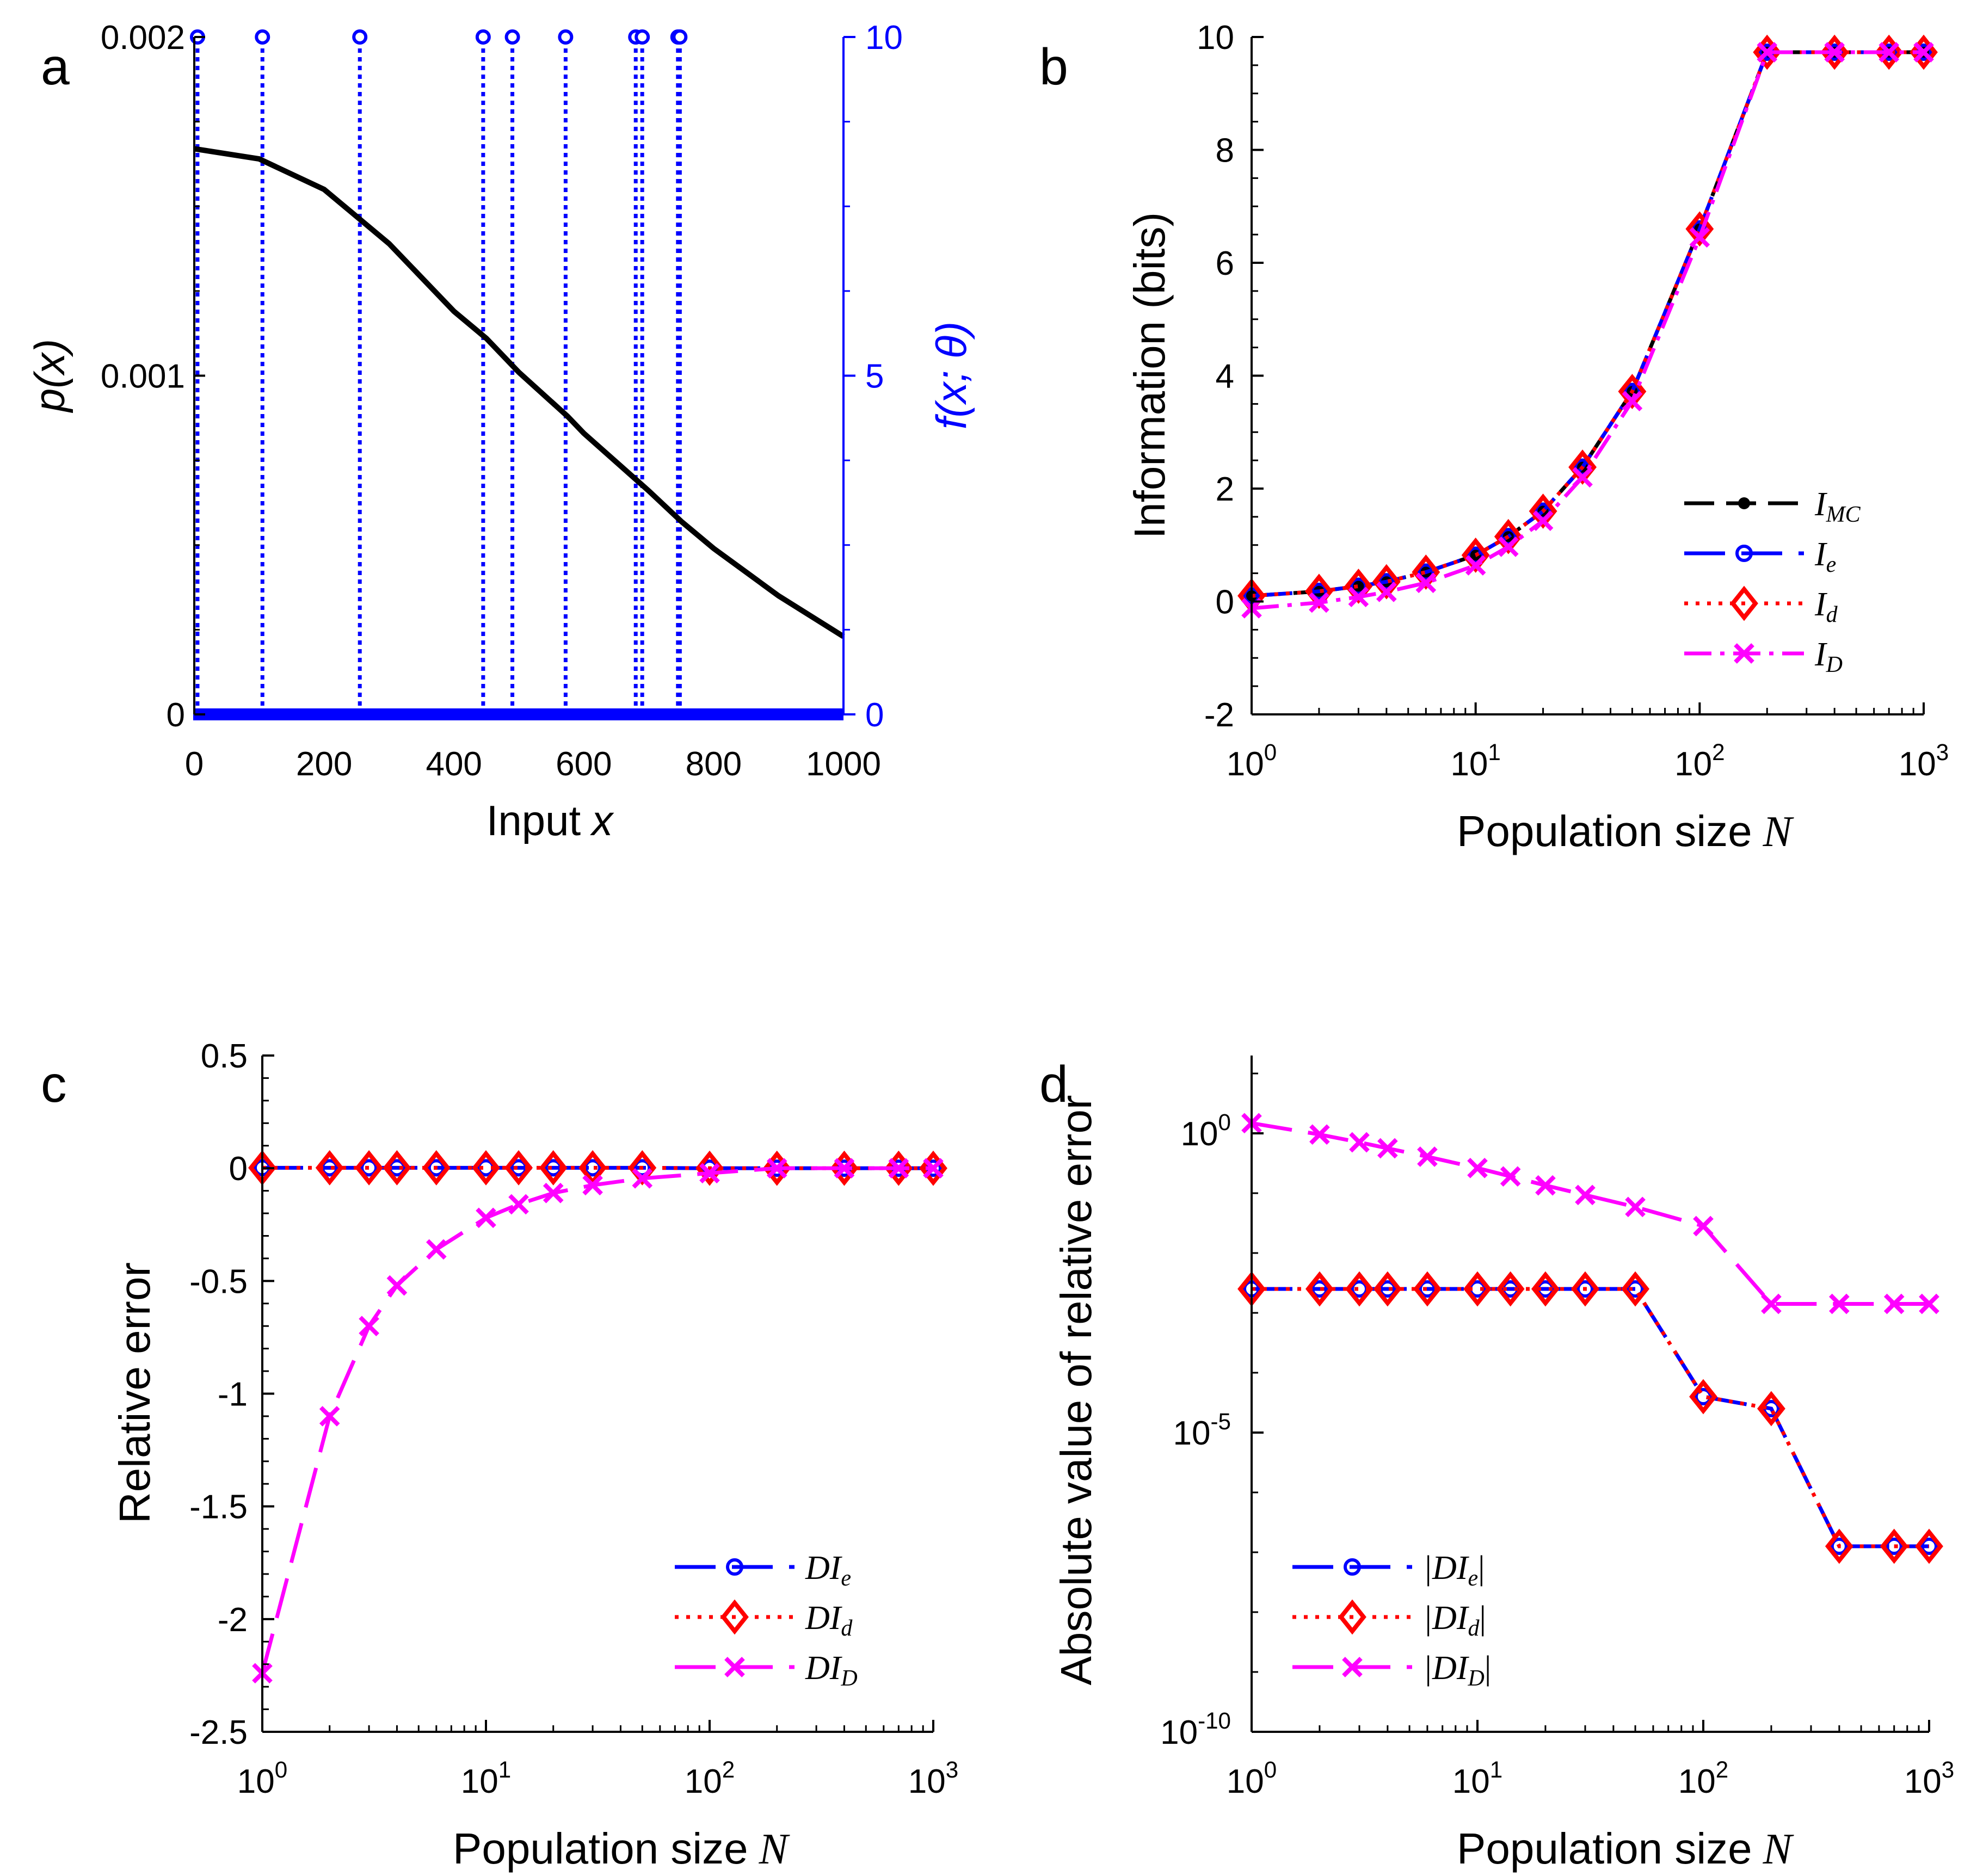 The width and height of the screenshot is (1977, 1876). What do you see at coordinates (1199, 1134) in the screenshot?
I see `d-ytick-label-0-base: 10` at bounding box center [1199, 1134].